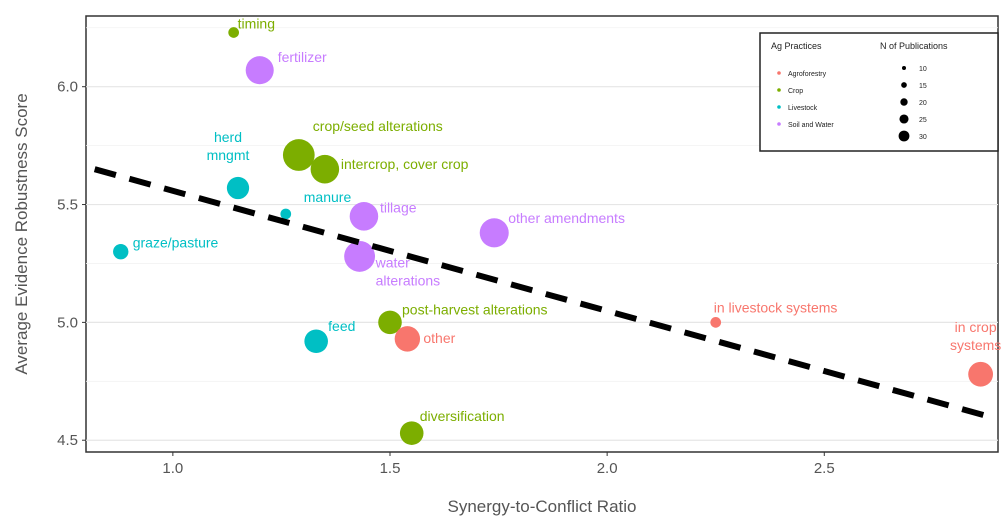  Describe the element at coordinates (923, 120) in the screenshot. I see `legend-size-label: 25` at that location.